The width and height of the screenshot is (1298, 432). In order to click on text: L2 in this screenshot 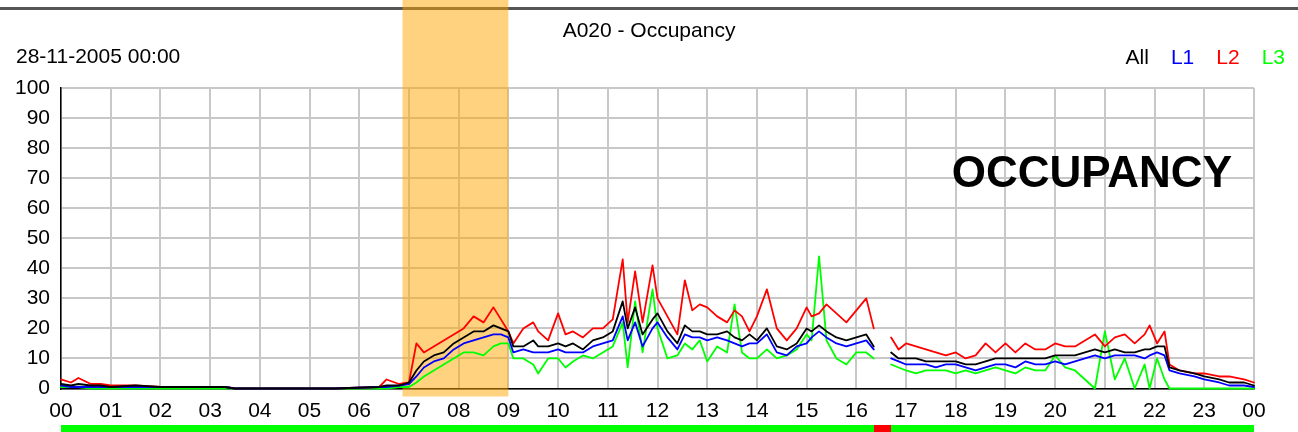, I will do `click(1228, 56)`.